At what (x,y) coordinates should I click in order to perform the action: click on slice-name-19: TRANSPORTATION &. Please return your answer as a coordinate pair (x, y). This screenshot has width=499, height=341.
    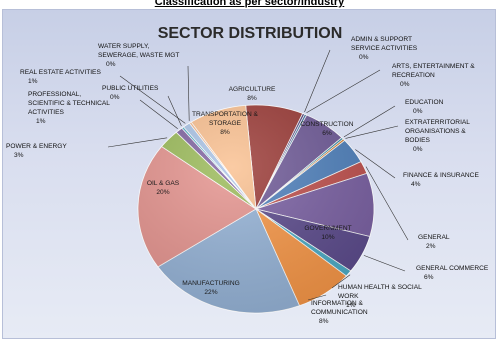
    Looking at the image, I should click on (225, 114).